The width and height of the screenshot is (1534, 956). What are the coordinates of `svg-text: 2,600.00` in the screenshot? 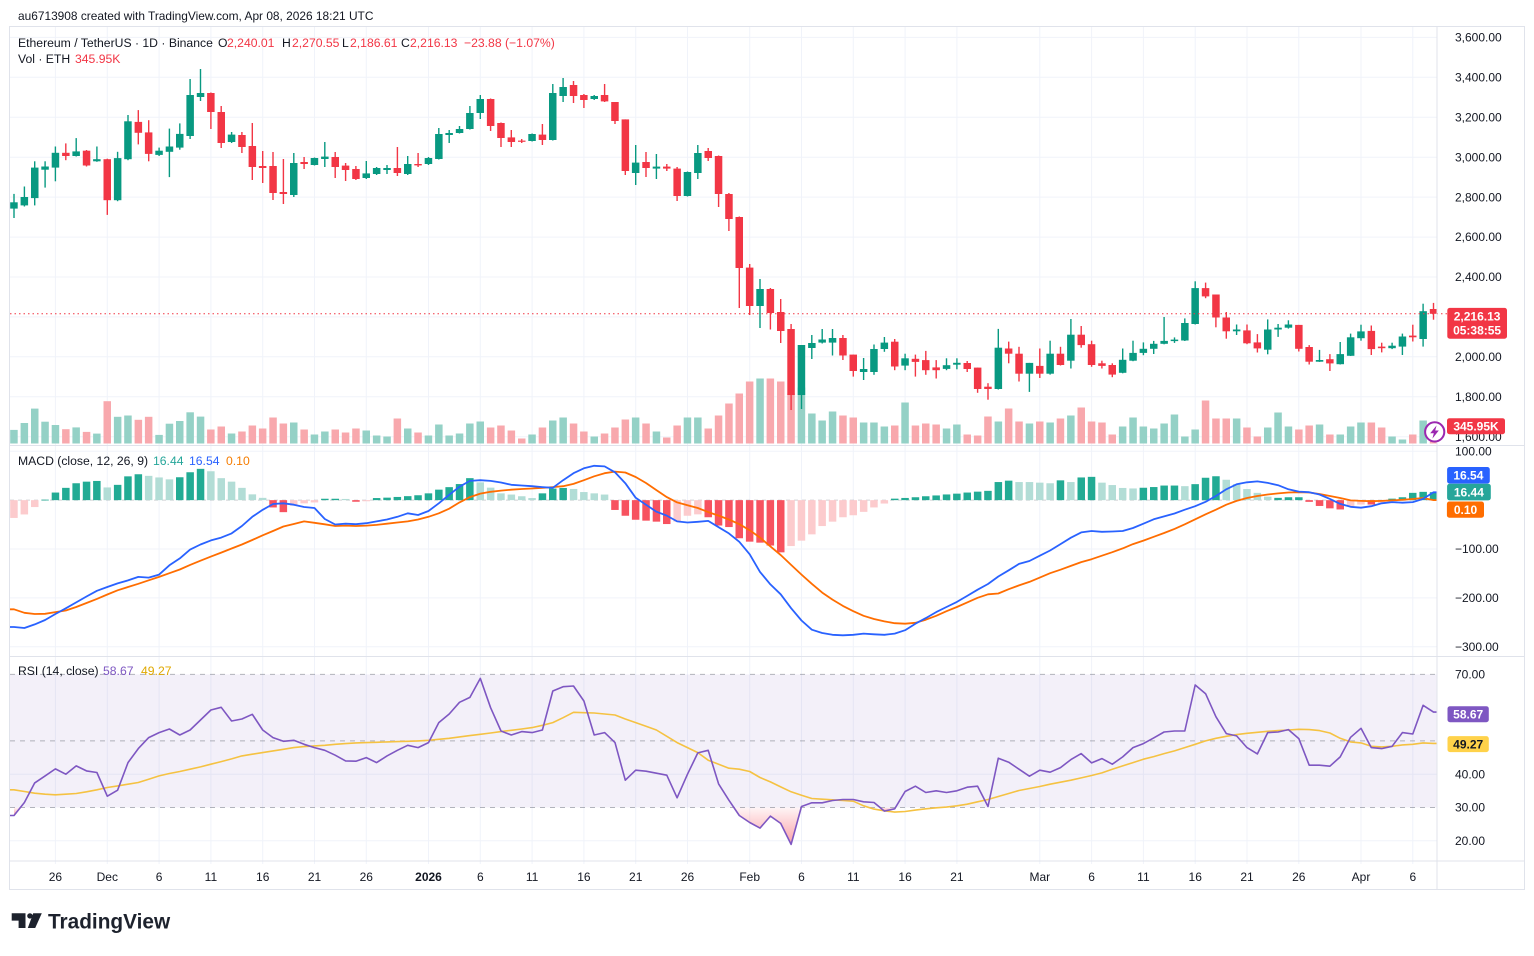 It's located at (1478, 237).